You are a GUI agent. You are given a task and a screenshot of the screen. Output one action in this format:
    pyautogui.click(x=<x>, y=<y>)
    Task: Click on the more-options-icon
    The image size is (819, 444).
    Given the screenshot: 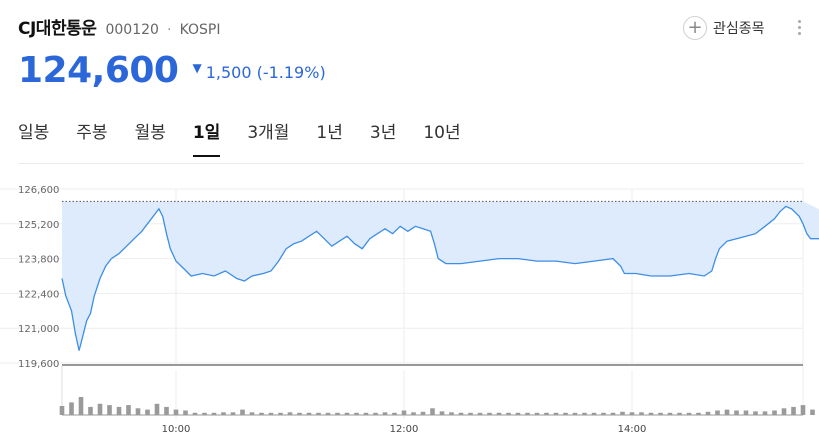 What is the action you would take?
    pyautogui.click(x=800, y=29)
    